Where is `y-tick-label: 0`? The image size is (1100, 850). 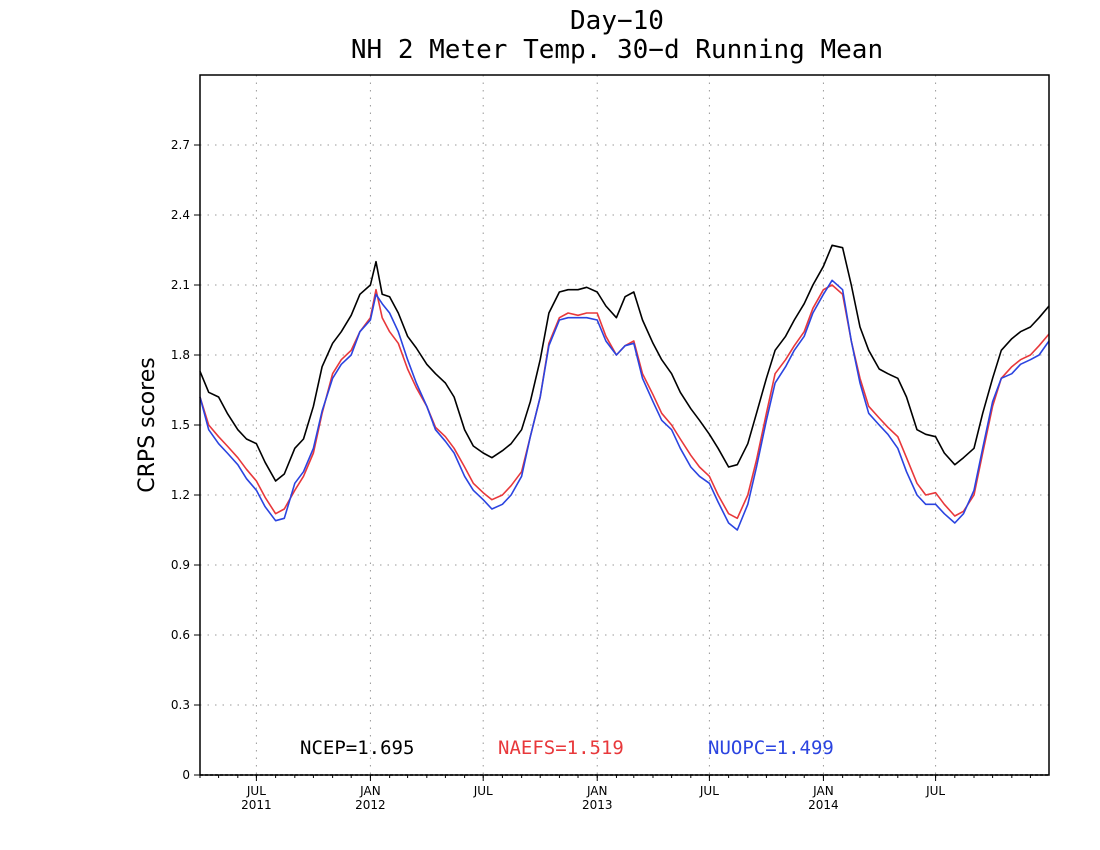 y-tick-label: 0 is located at coordinates (186, 775).